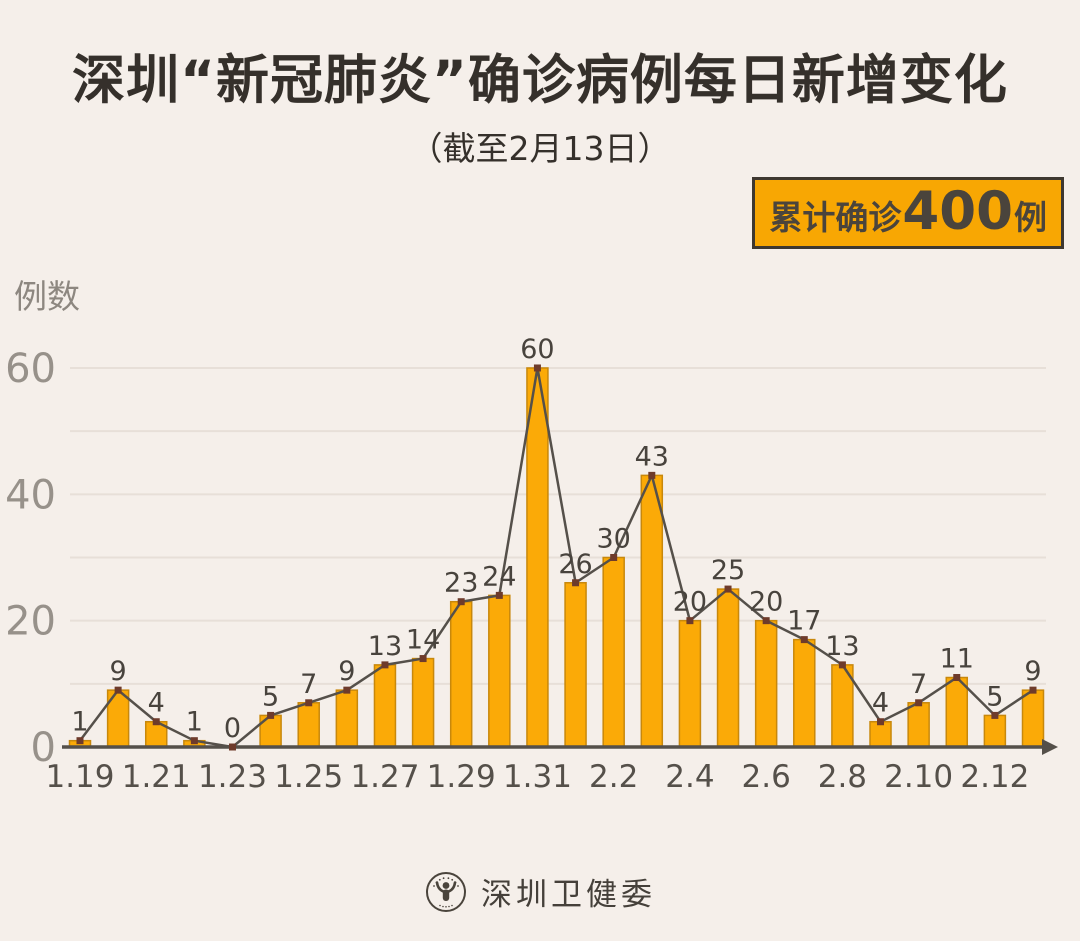  What do you see at coordinates (652, 456) in the screenshot?
I see `bar-value-label: 43` at bounding box center [652, 456].